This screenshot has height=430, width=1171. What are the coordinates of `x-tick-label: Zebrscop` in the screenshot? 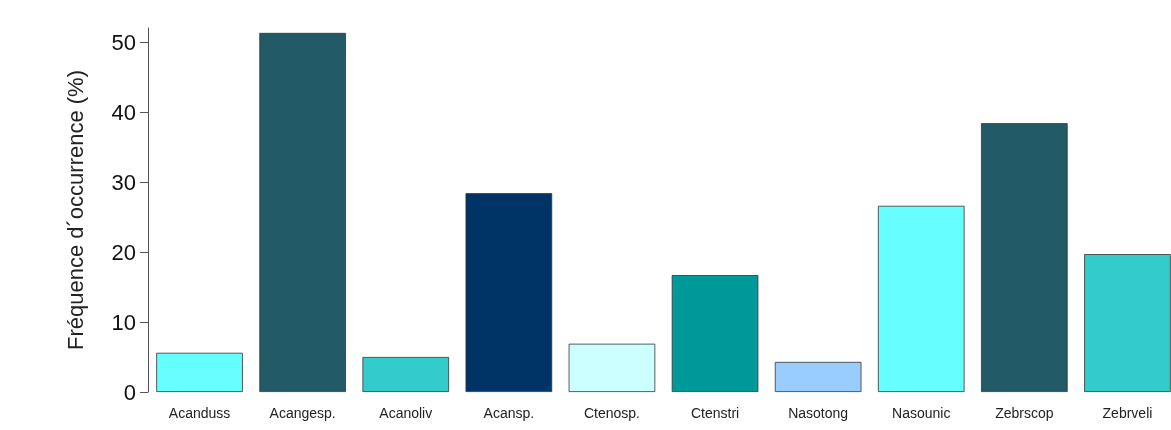 It's located at (1024, 413).